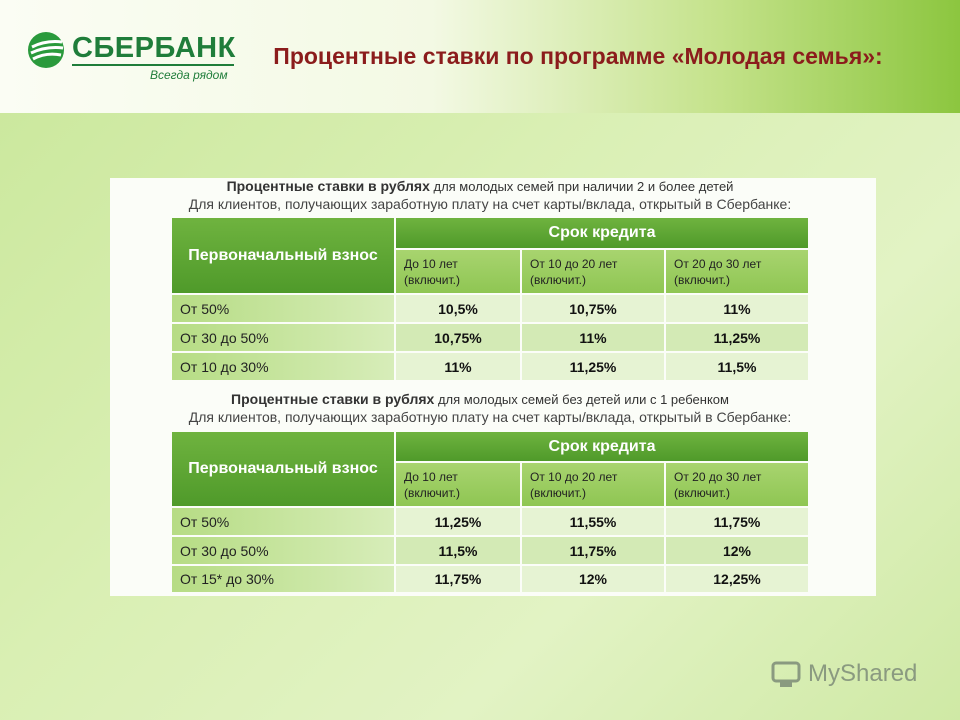 The image size is (960, 720). I want to click on logo-line, so click(153, 65).